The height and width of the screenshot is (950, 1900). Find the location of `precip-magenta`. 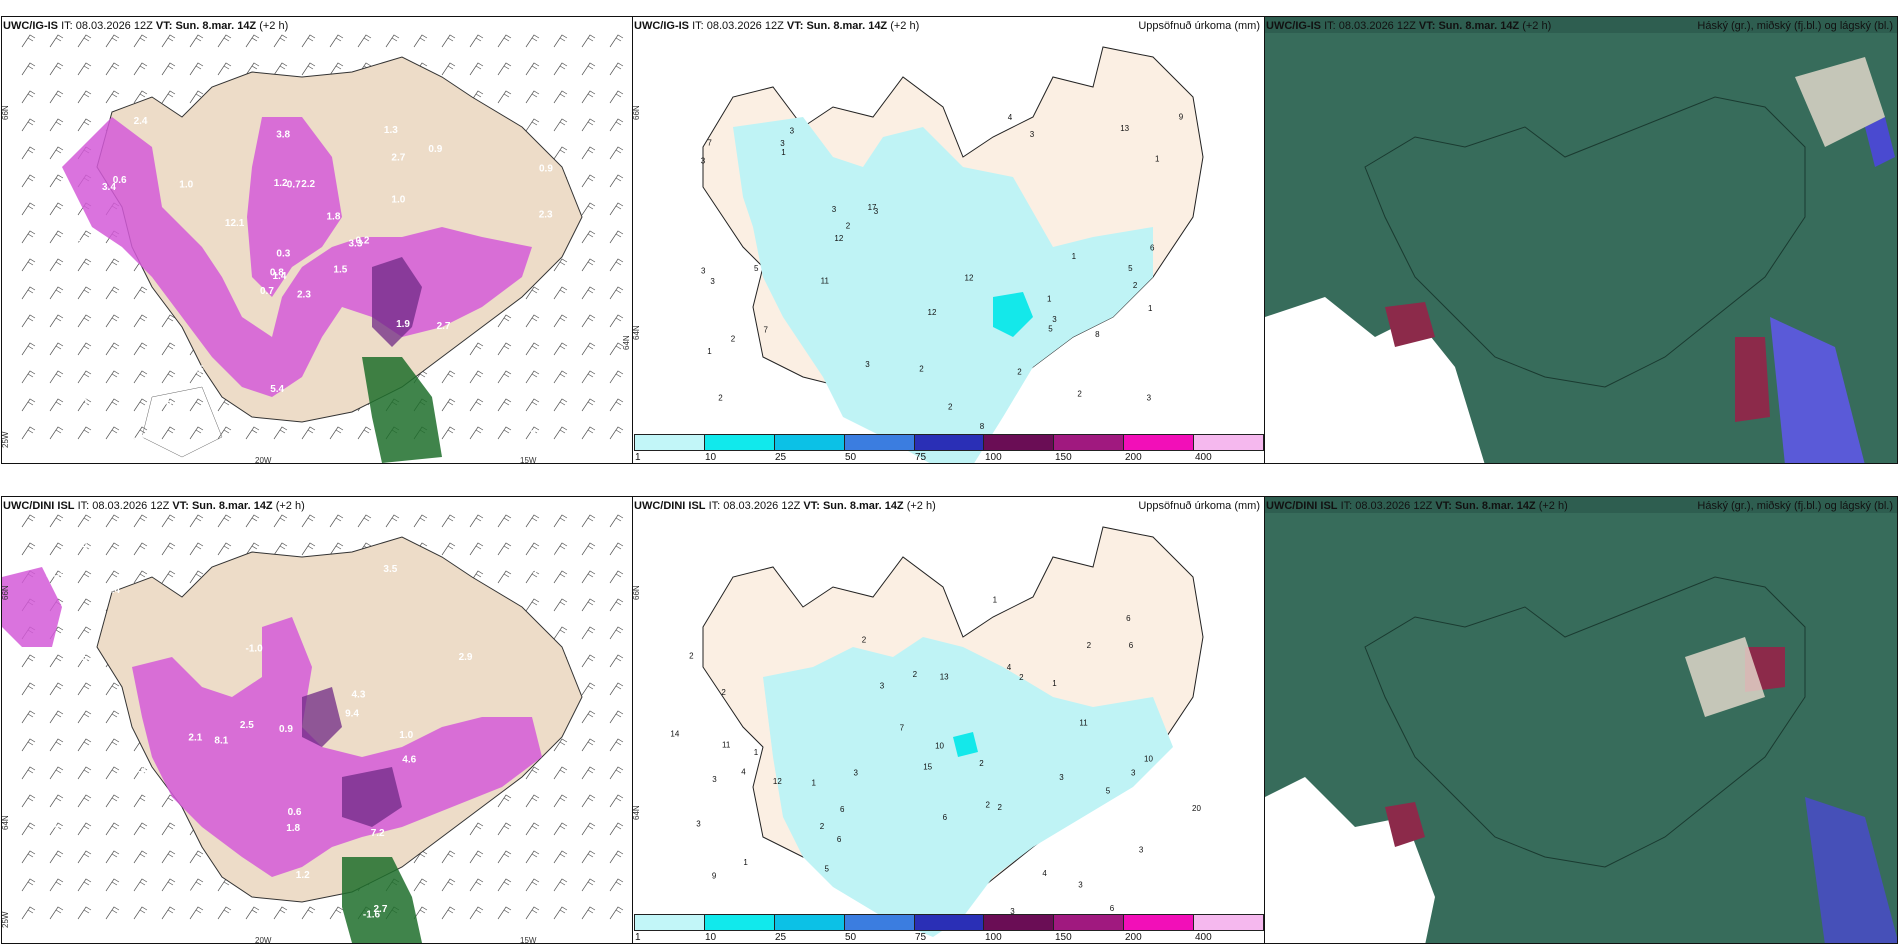

precip-magenta is located at coordinates (297, 257).